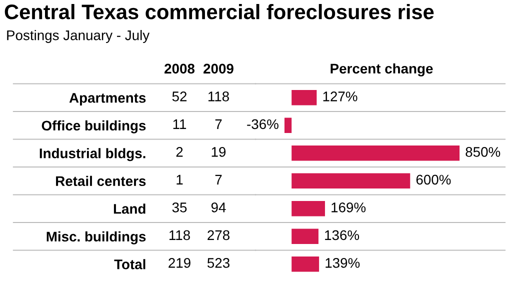 The height and width of the screenshot is (300, 508). I want to click on chart-subtitle: Postings January - July, so click(78, 36).